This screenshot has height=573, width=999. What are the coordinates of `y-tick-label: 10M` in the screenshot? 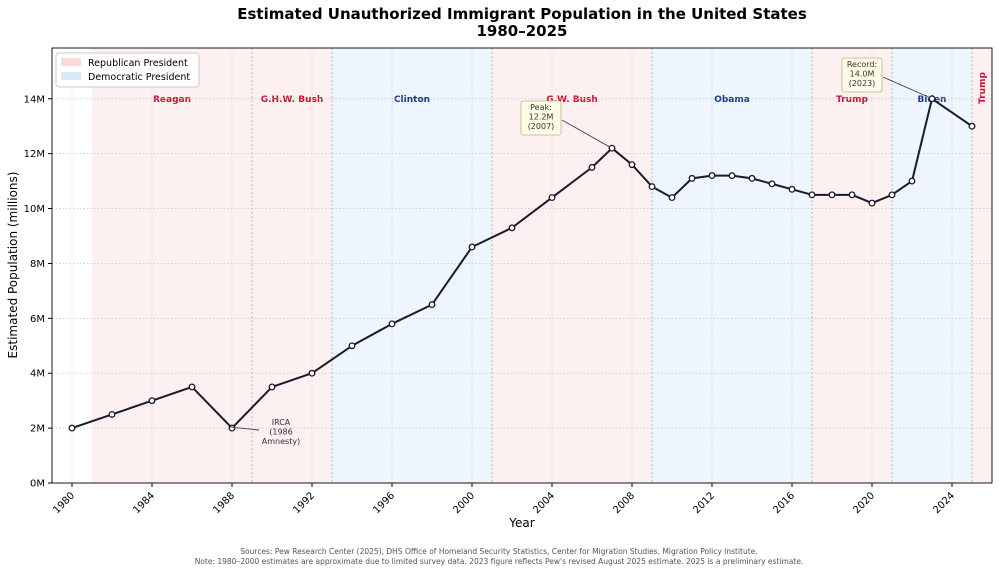 It's located at (34, 209).